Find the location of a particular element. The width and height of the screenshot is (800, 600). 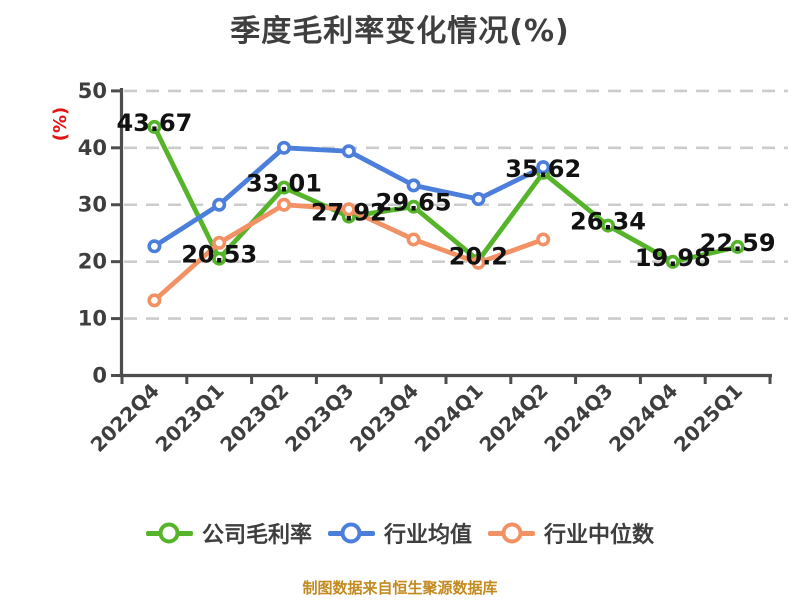

data-label: 27.92 is located at coordinates (349, 213).